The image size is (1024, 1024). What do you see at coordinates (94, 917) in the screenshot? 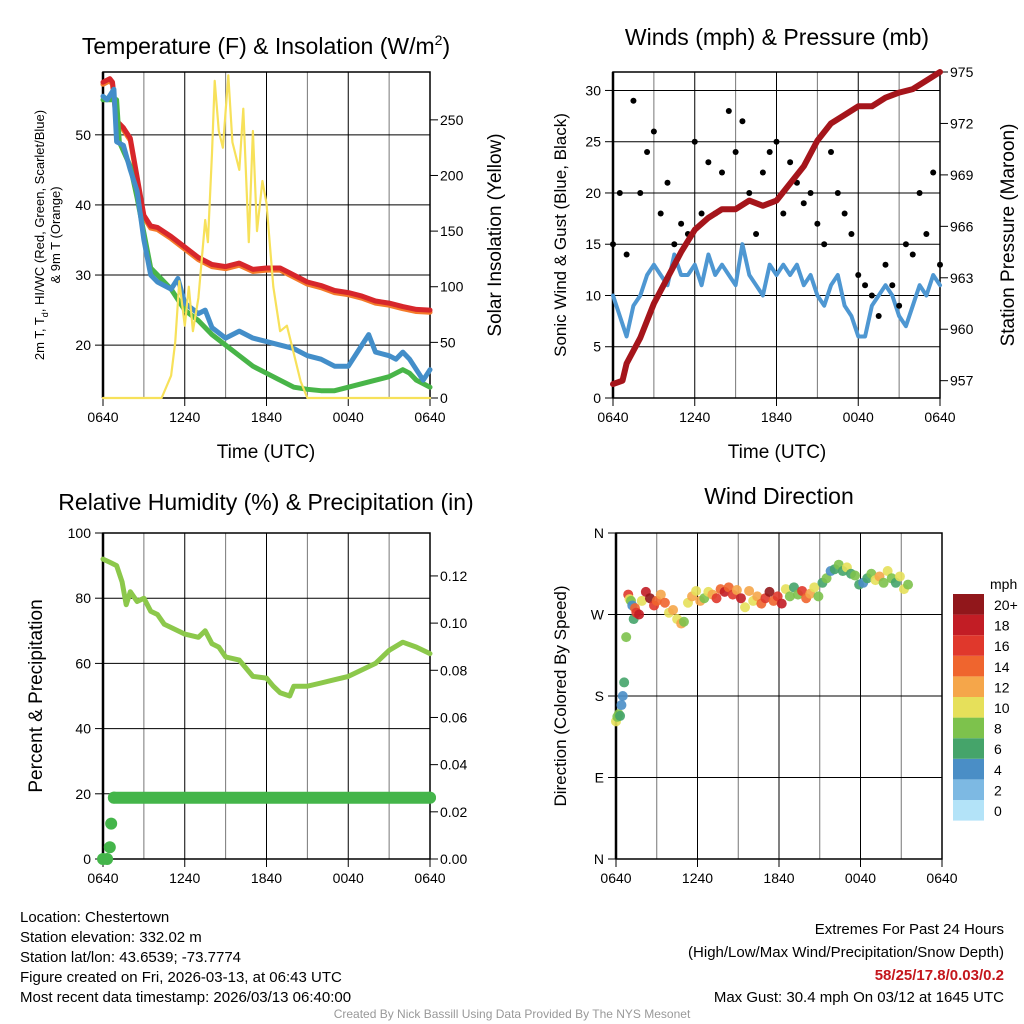
I see `location-text: Location: Chestertown` at bounding box center [94, 917].